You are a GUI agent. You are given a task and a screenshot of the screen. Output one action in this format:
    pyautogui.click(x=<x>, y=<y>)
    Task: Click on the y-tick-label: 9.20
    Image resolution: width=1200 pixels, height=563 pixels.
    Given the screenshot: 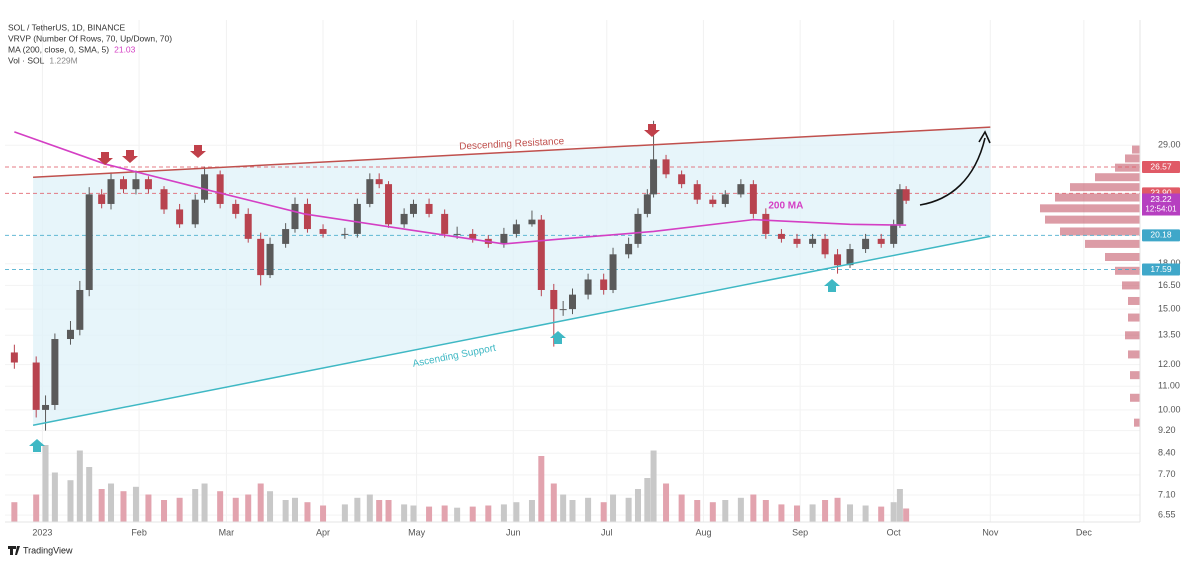 What is the action you would take?
    pyautogui.click(x=1167, y=430)
    